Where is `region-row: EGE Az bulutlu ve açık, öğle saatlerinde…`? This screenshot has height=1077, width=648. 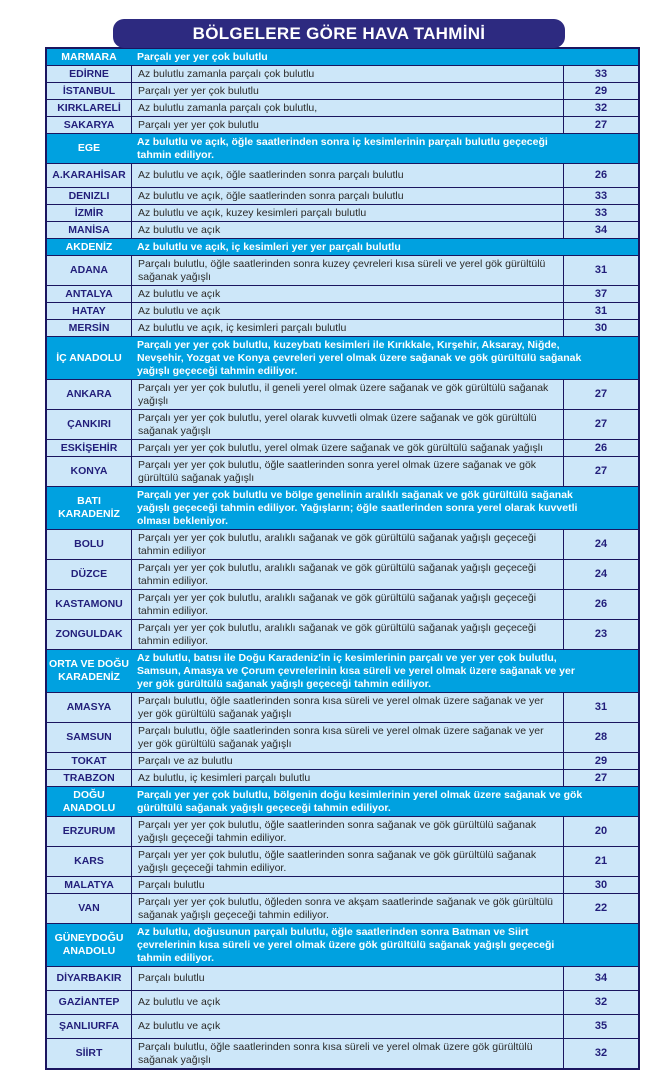
region-row: EGE Az bulutlu ve açık, öğle saatlerinde… is located at coordinates (342, 149).